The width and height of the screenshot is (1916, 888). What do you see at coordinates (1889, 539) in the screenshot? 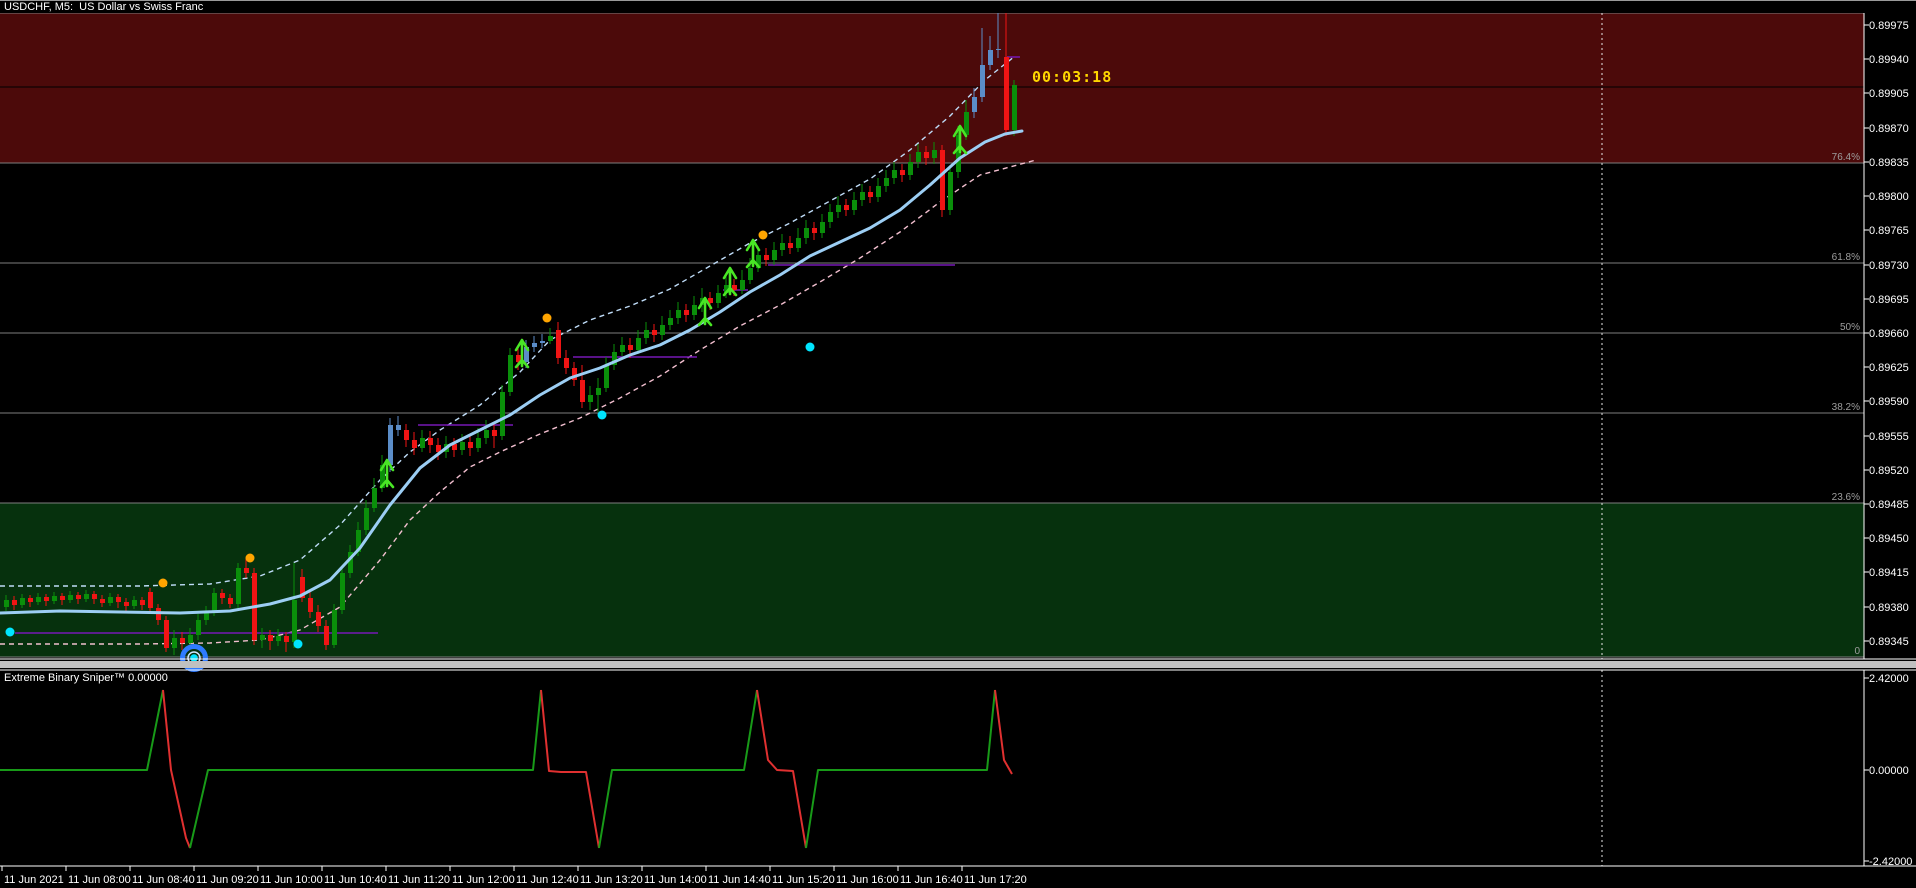
I see `svg-text: 0.89450` at bounding box center [1889, 539].